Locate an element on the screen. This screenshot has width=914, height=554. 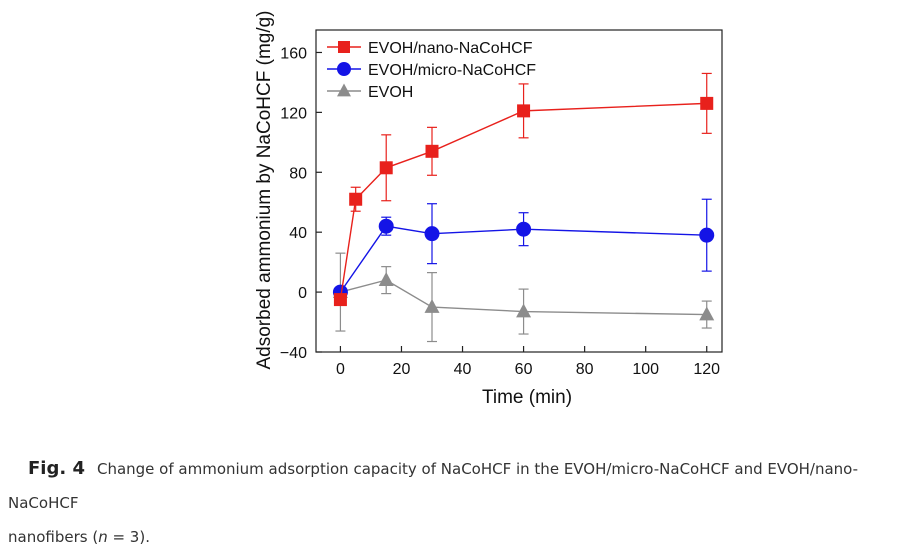
y-tick-label: 80 is located at coordinates (298, 173).